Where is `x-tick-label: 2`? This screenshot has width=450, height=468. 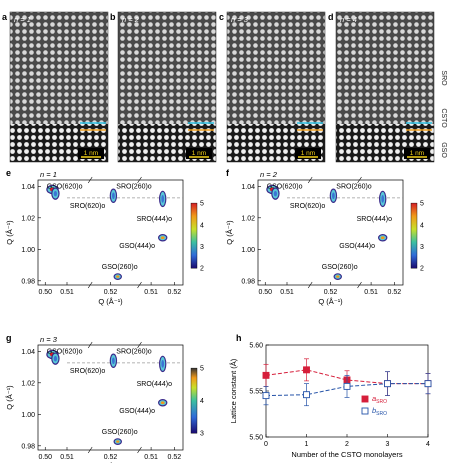
x-tick-label: 2 is located at coordinates (347, 444).